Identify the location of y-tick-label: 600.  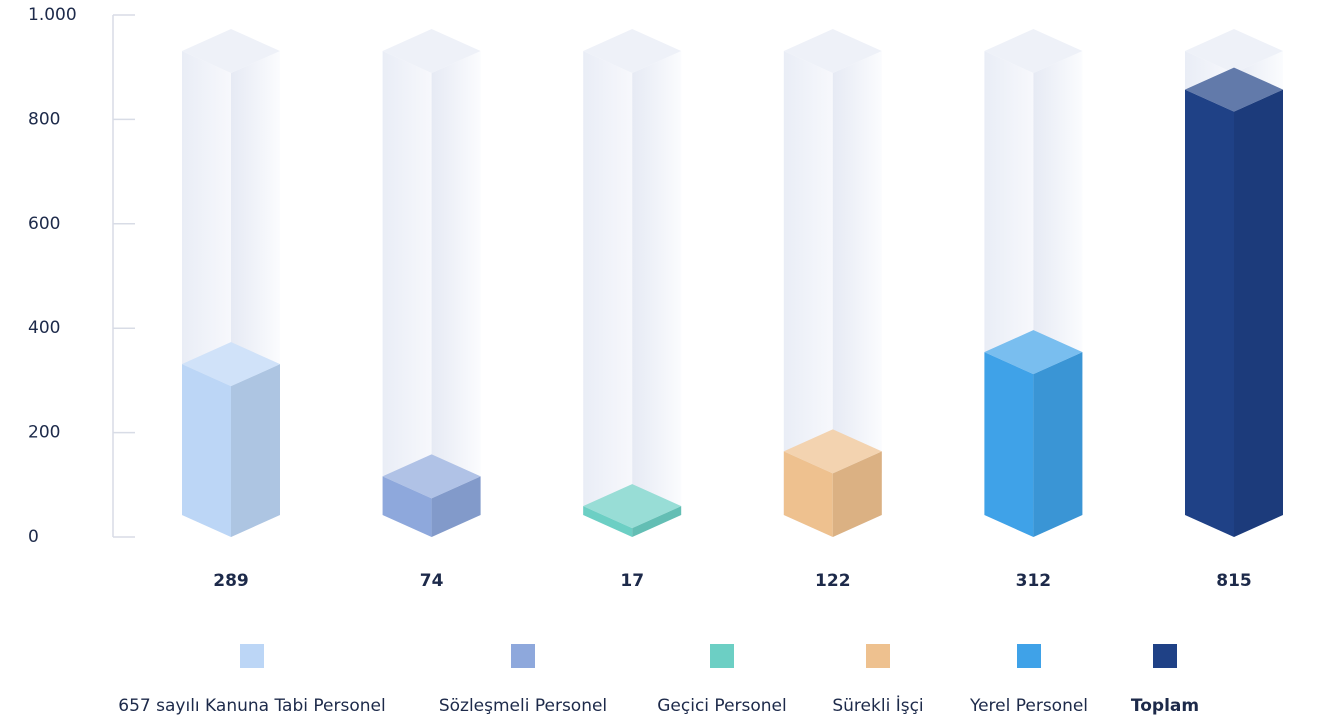
(44, 224).